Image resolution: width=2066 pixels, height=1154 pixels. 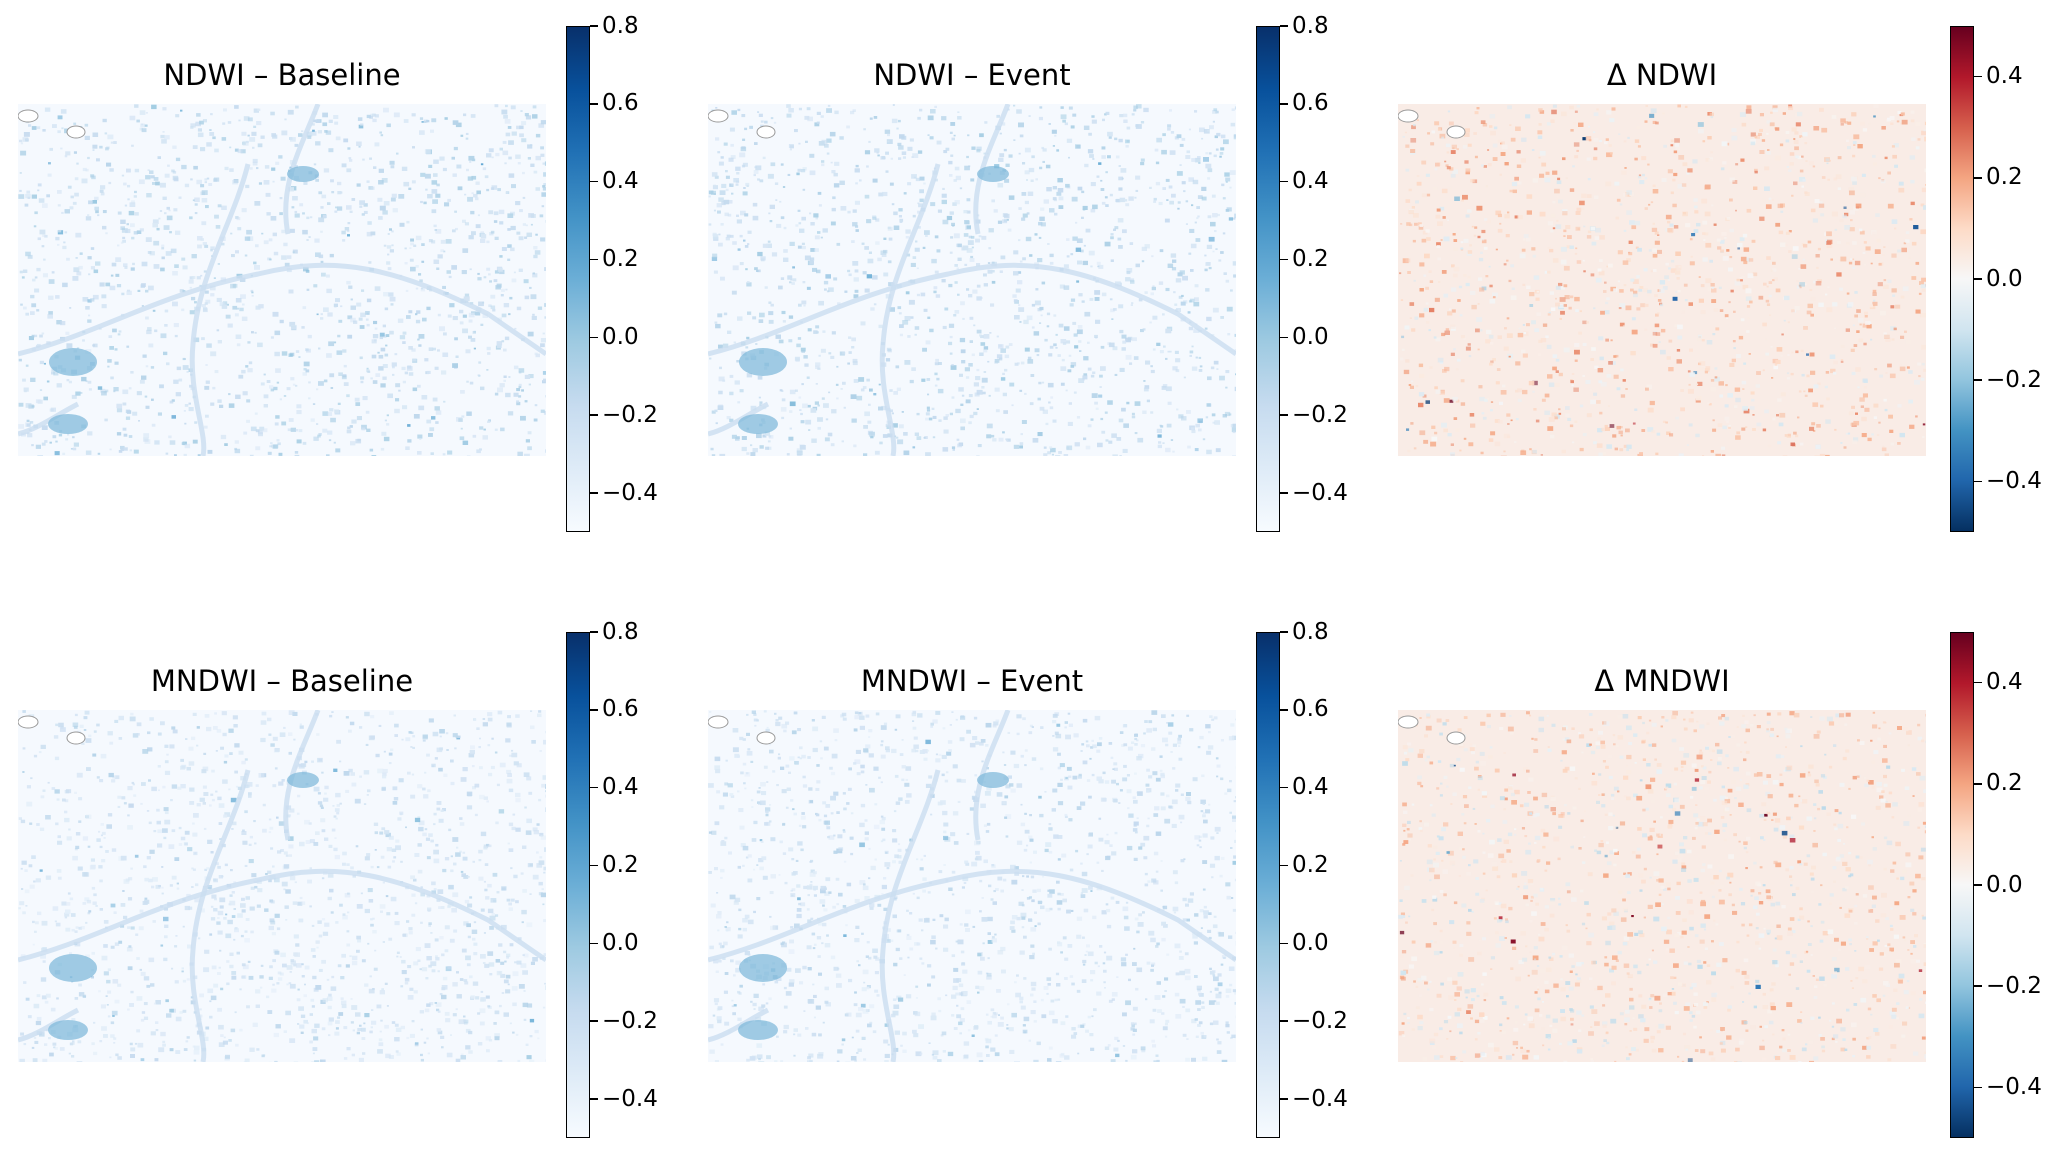 I want to click on panel-title: Δ NDWI, so click(x=1662, y=75).